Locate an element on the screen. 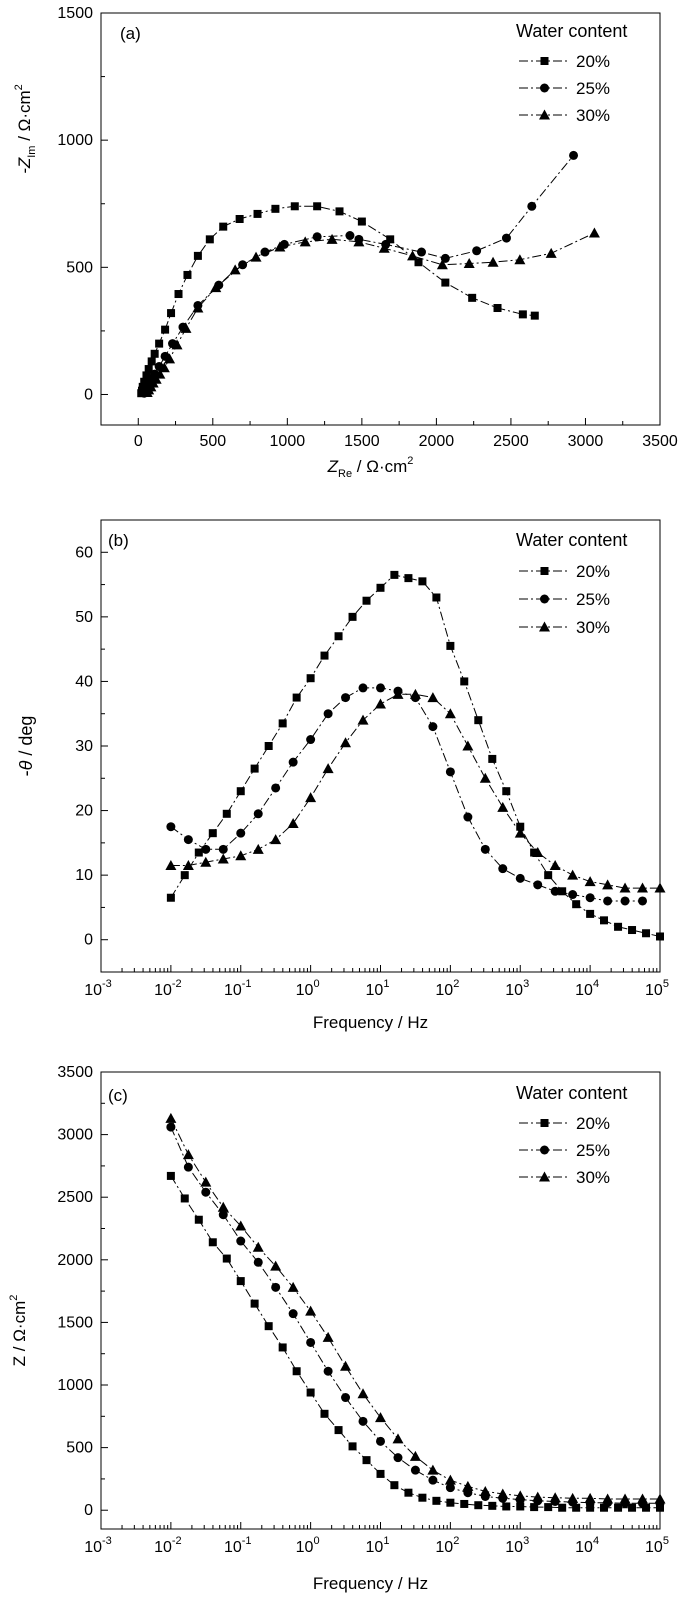 The height and width of the screenshot is (1607, 700). x-tick-label-b: 10⁵ is located at coordinates (657, 988).